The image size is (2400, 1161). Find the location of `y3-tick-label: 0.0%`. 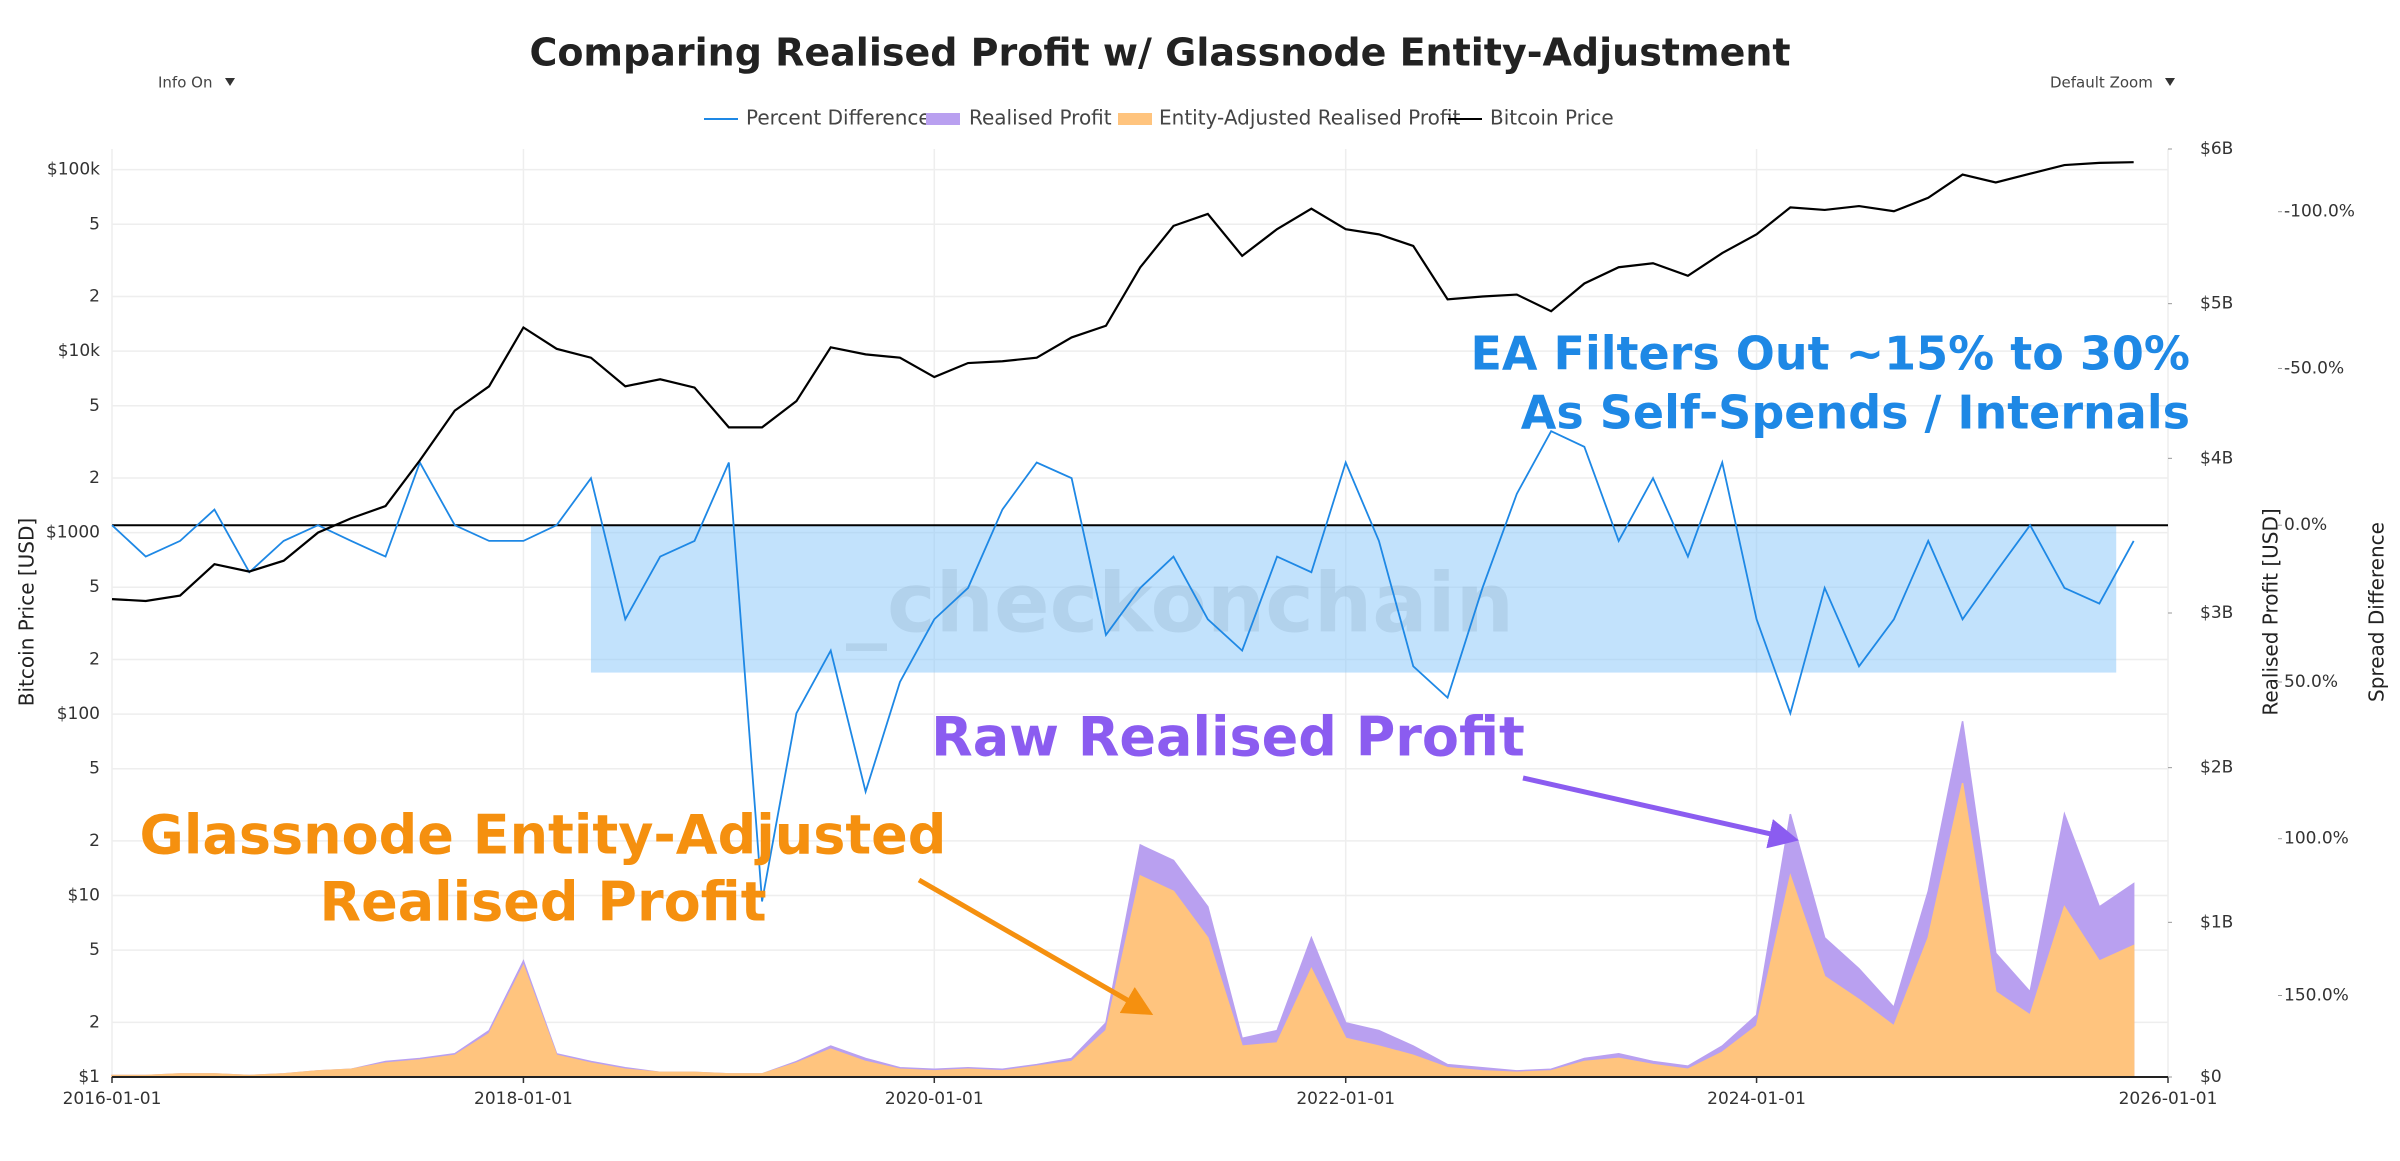

y3-tick-label: 0.0% is located at coordinates (2305, 525).